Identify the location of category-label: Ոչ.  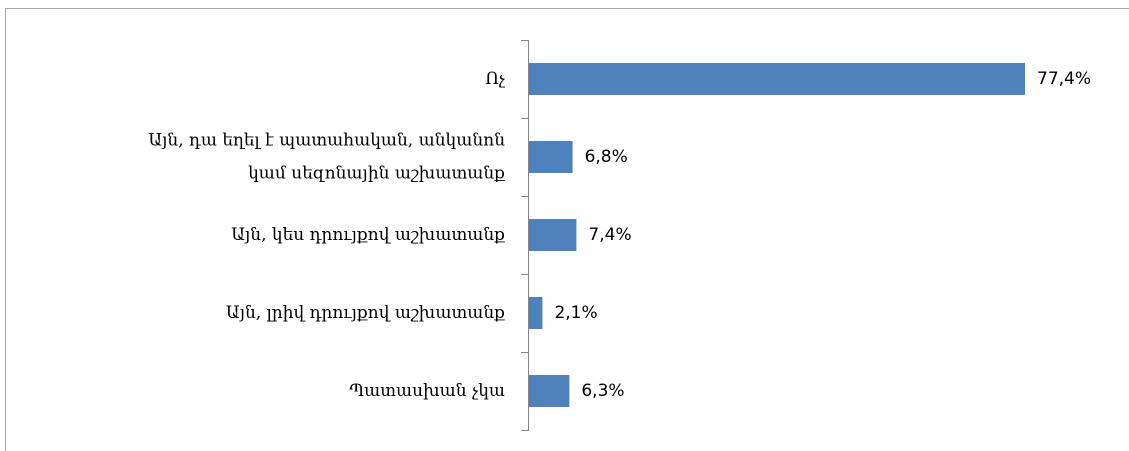
(495, 79).